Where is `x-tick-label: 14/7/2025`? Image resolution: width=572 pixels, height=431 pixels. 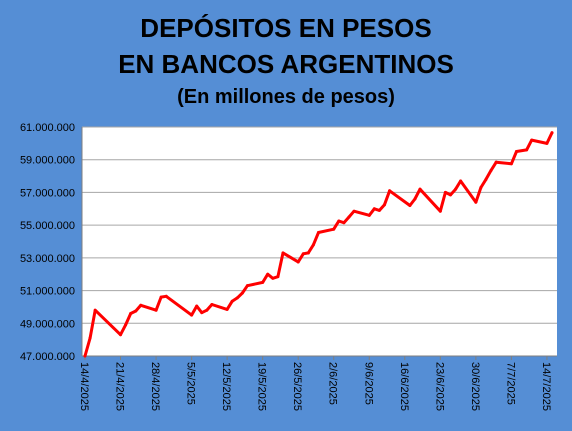
x-tick-label: 14/7/2025 is located at coordinates (546, 386).